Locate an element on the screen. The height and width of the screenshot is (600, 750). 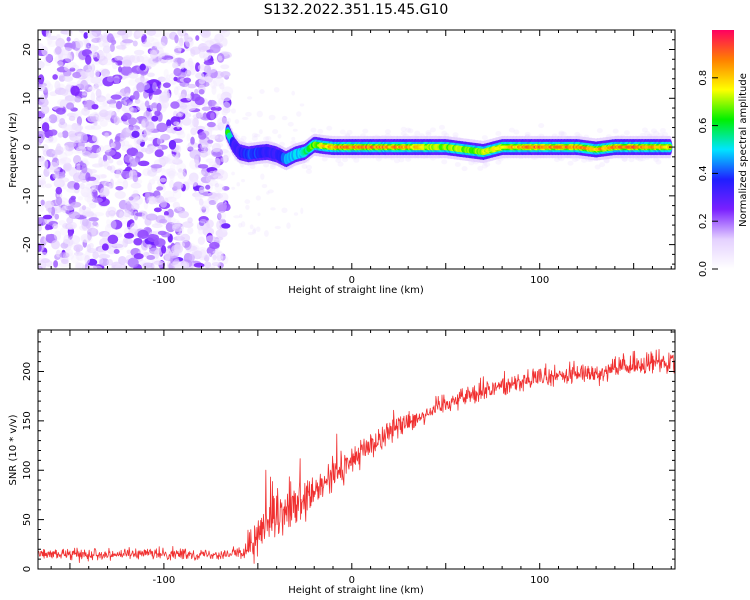
snr-xlabel: Height of straight line (km) is located at coordinates (356, 590).